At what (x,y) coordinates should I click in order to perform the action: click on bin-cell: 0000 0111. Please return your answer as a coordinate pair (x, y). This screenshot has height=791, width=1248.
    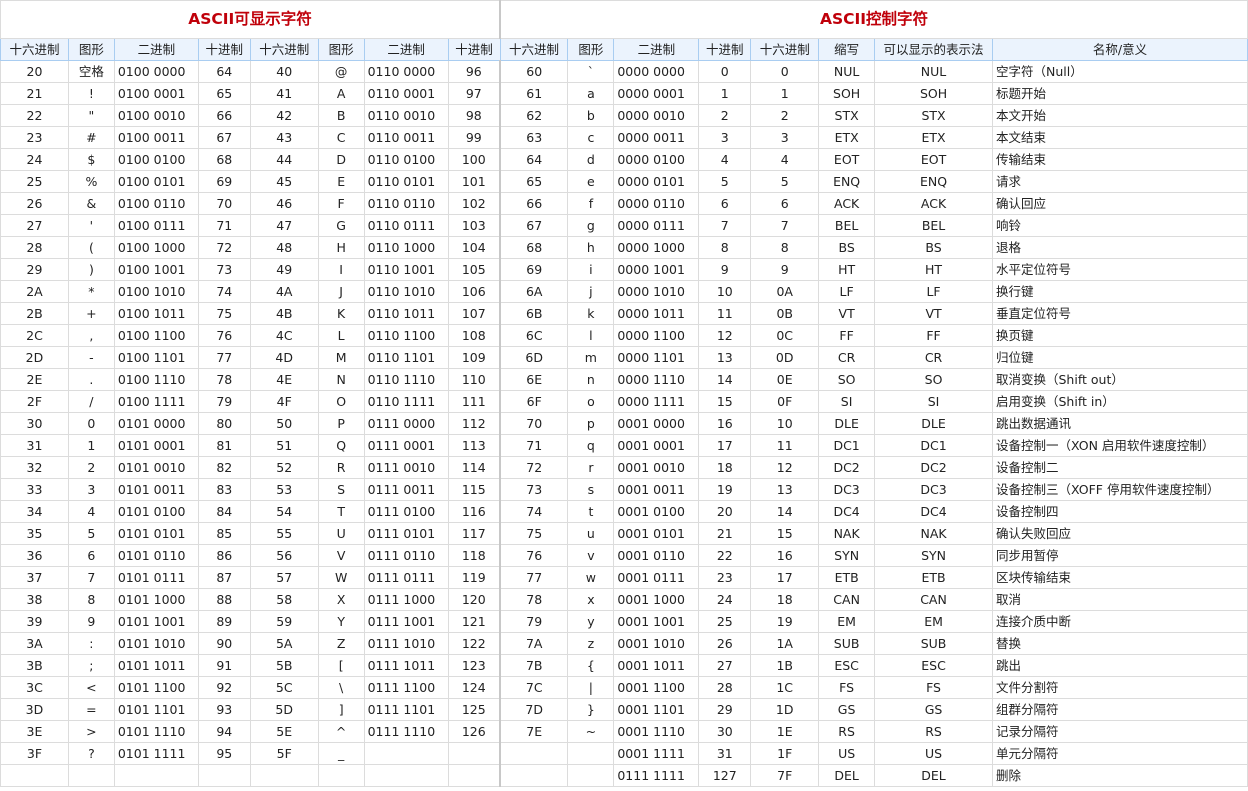
    Looking at the image, I should click on (656, 225).